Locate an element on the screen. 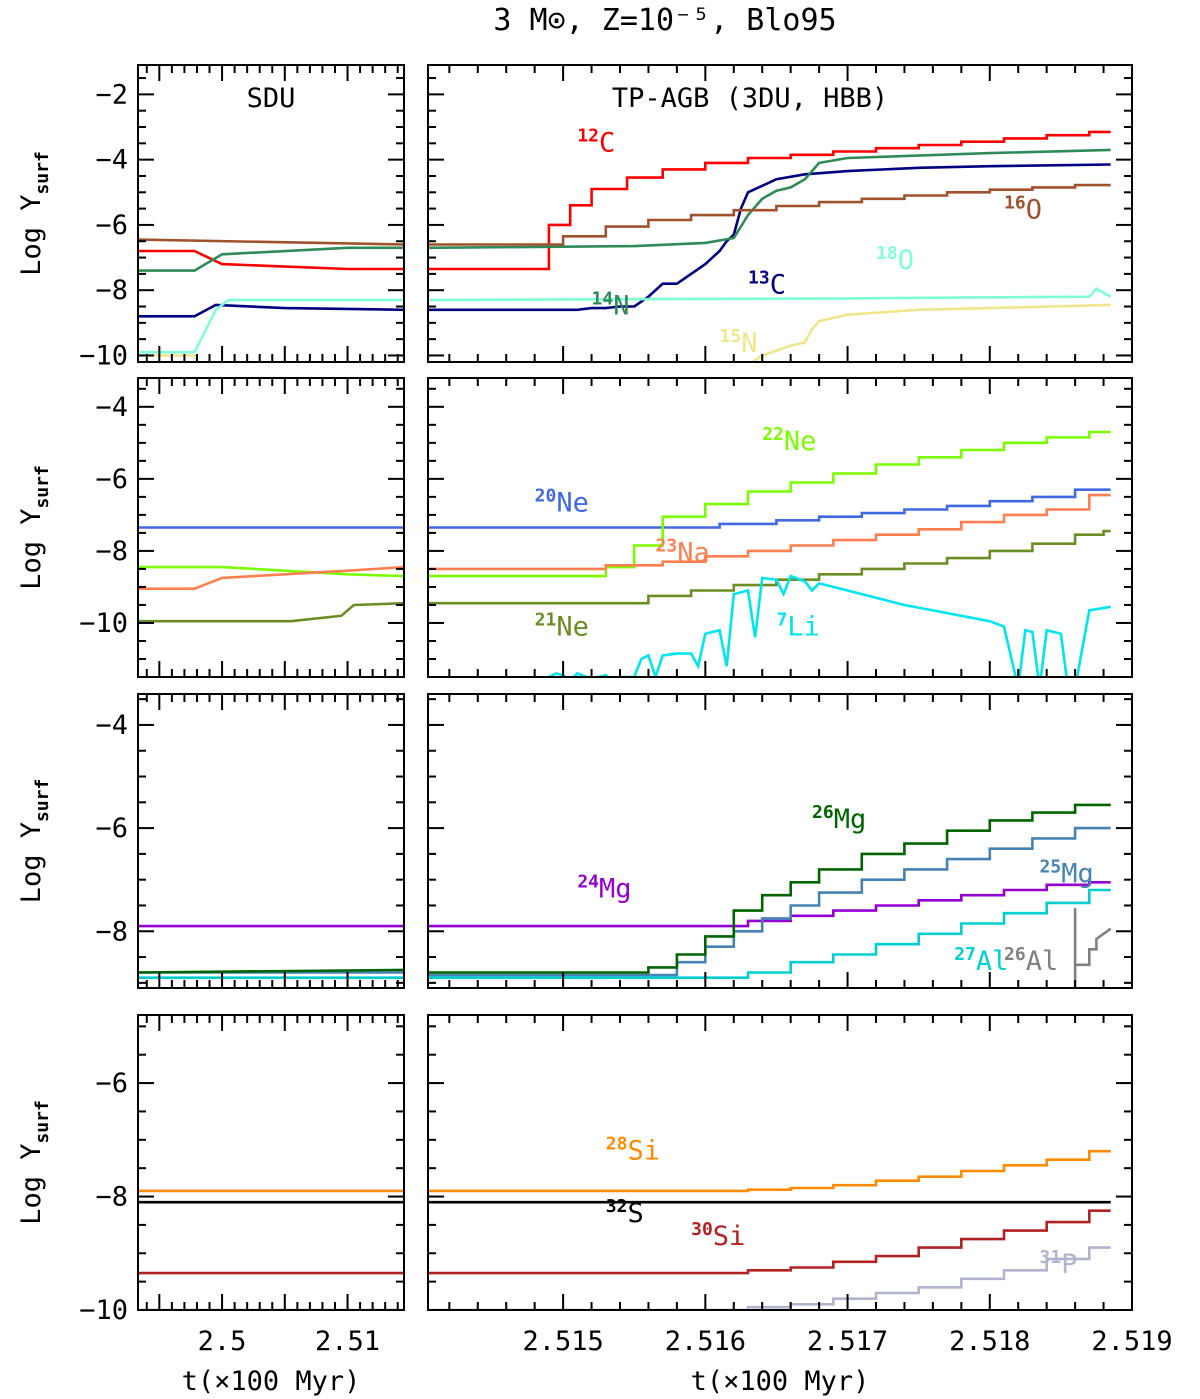 The width and height of the screenshot is (1200, 1399). series-16O-sdu is located at coordinates (271, 242).